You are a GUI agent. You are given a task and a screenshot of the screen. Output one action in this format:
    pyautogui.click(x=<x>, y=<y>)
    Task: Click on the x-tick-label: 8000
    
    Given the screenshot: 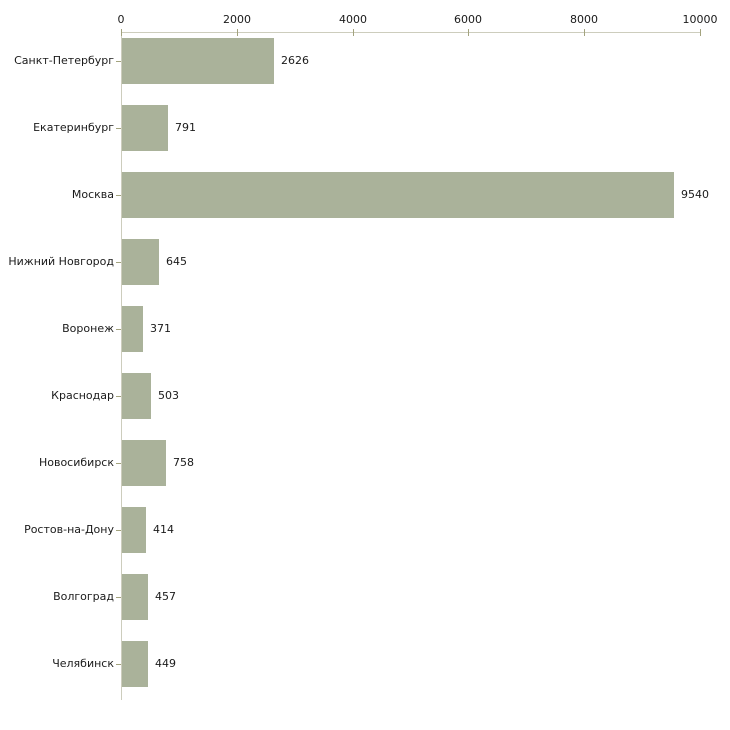 What is the action you would take?
    pyautogui.click(x=584, y=19)
    